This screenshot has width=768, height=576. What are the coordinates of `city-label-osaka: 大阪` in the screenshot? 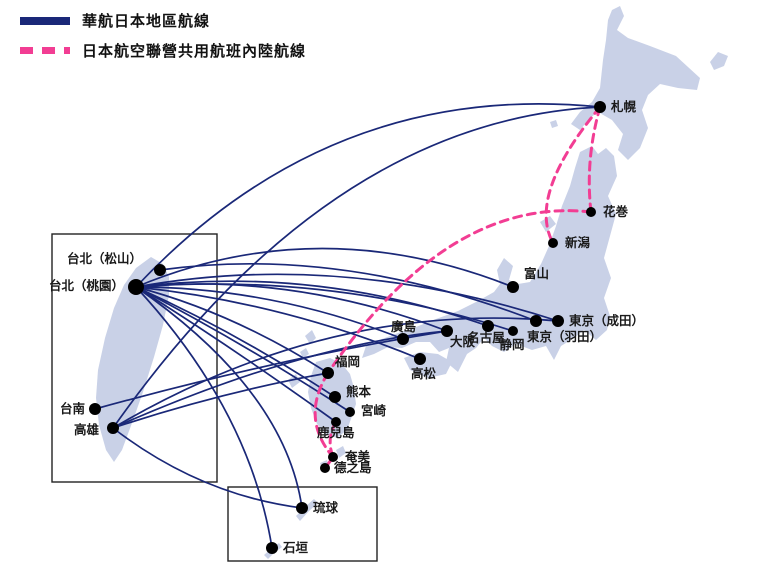 It's located at (463, 341).